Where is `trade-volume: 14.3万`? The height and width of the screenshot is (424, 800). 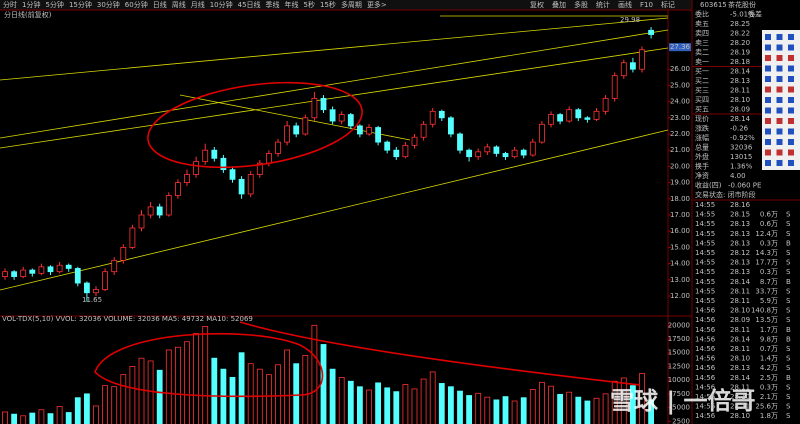
trade-volume: 14.3万 is located at coordinates (766, 253).